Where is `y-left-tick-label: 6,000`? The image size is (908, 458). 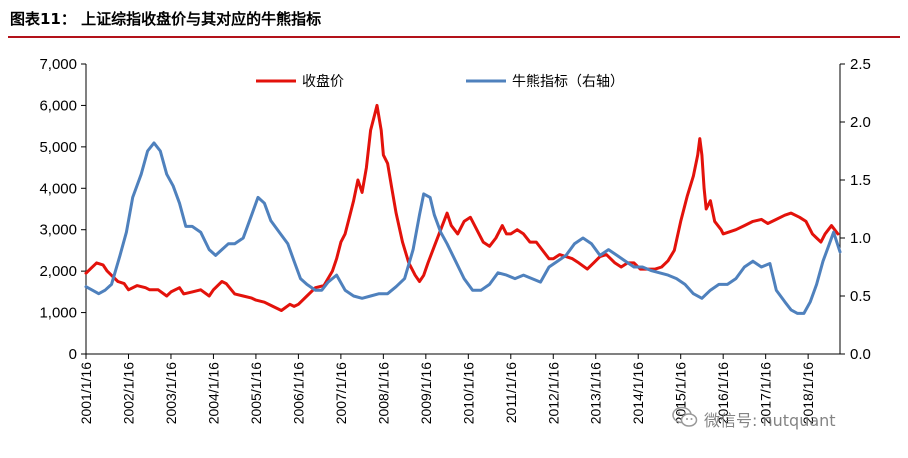
y-left-tick-label: 6,000 is located at coordinates (58, 105).